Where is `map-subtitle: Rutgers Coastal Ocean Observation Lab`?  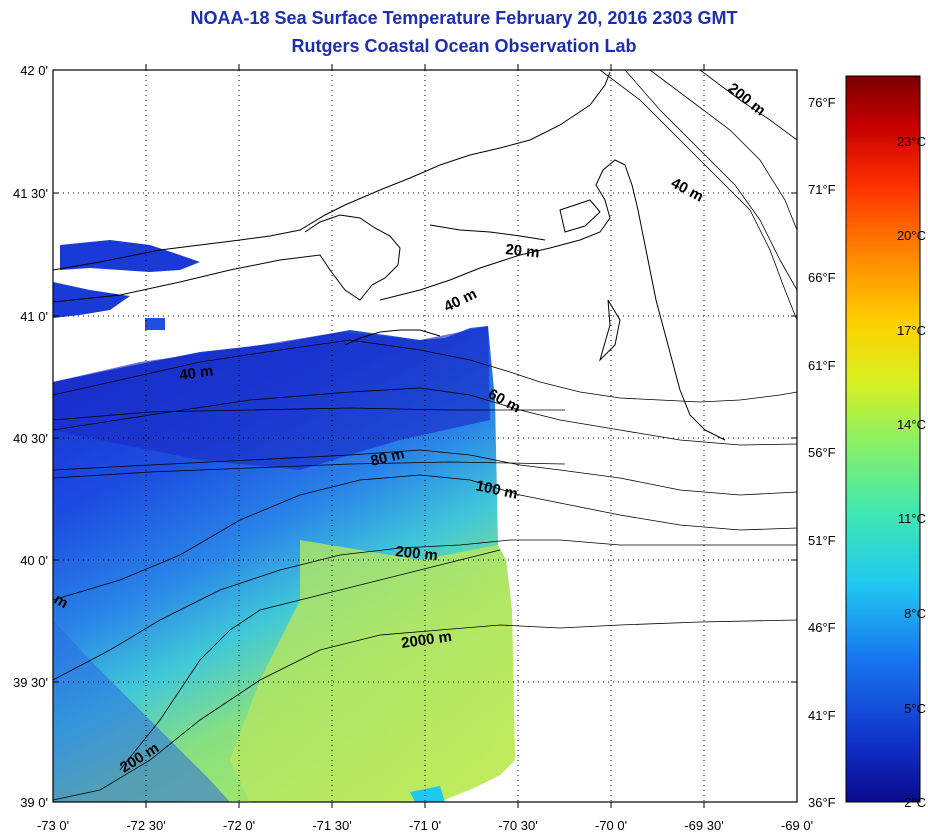 map-subtitle: Rutgers Coastal Ocean Observation Lab is located at coordinates (464, 46).